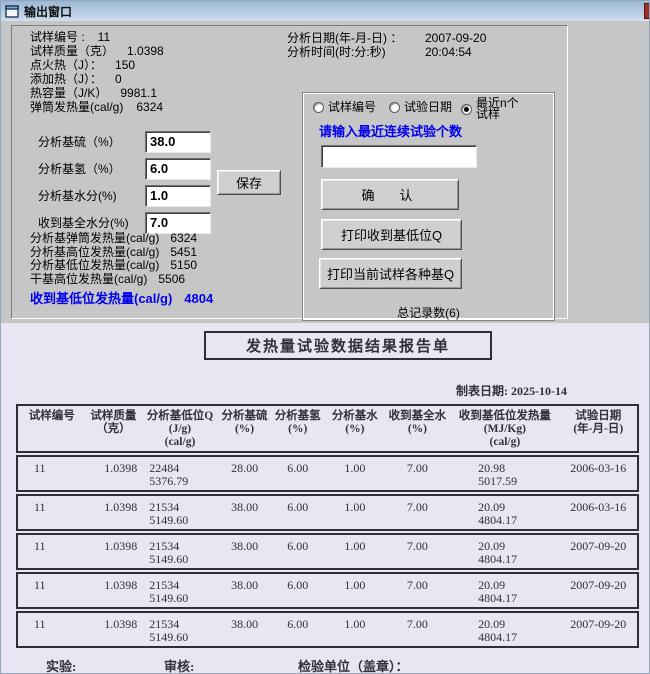  I want to click on hydrogen-label: 分析基氢（%）, so click(79, 169).